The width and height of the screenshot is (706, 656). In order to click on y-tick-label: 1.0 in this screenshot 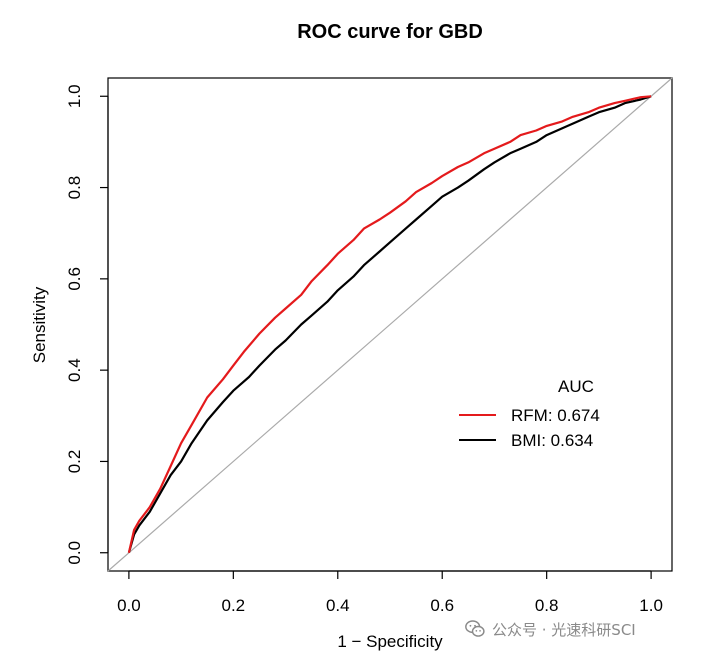, I will do `click(74, 96)`.